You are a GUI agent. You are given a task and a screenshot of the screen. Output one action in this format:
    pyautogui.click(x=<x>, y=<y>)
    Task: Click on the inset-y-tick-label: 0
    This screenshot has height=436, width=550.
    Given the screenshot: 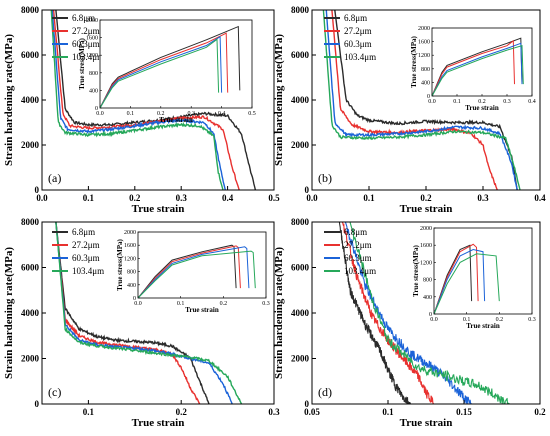 What is the action you would take?
    pyautogui.click(x=134, y=299)
    